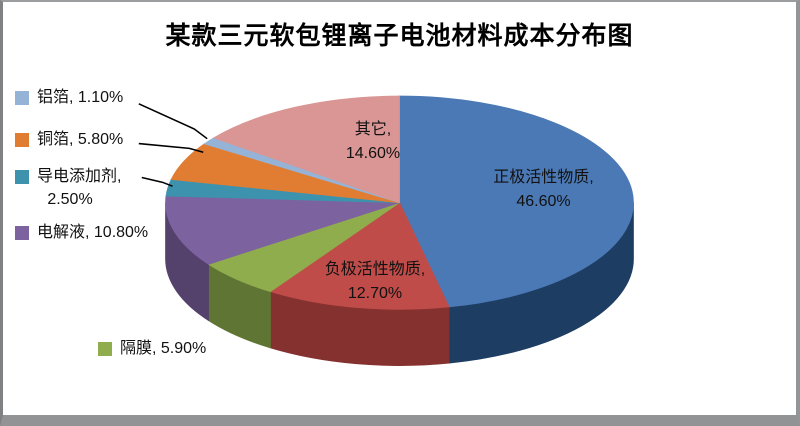 The height and width of the screenshot is (426, 800). Describe the element at coordinates (171, 148) in the screenshot. I see `leader-line-copper-foil` at that location.